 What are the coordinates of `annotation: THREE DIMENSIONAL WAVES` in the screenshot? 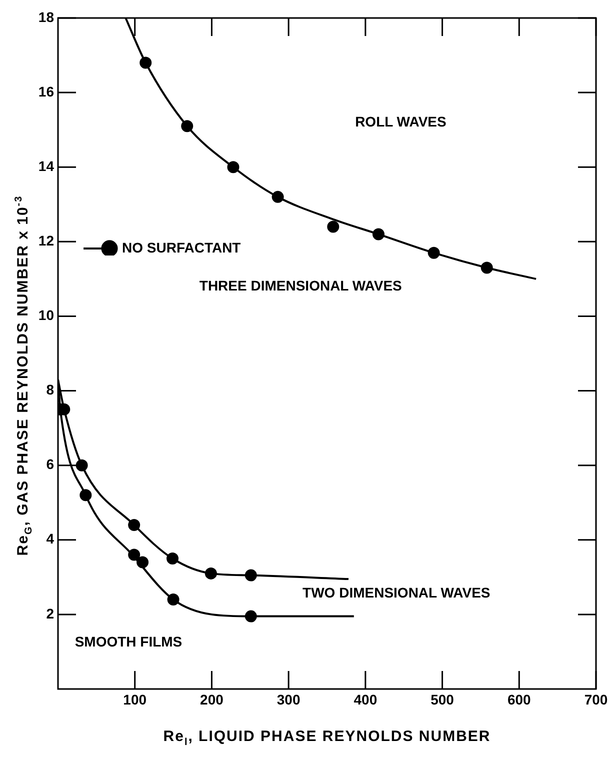 It's located at (300, 285).